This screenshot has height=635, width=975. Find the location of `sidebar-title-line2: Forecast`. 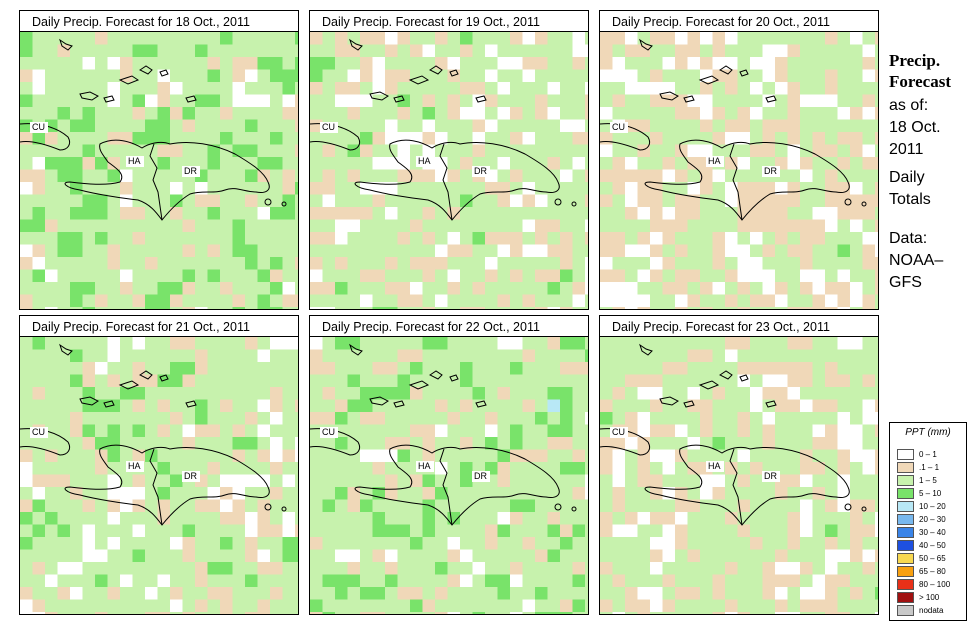

sidebar-title-line2: Forecast is located at coordinates (920, 81).